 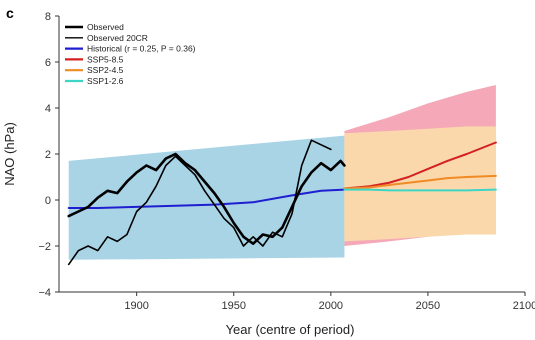 What do you see at coordinates (141, 49) in the screenshot?
I see `legend-label: Historical (r = 0.25, P = 0.36)` at bounding box center [141, 49].